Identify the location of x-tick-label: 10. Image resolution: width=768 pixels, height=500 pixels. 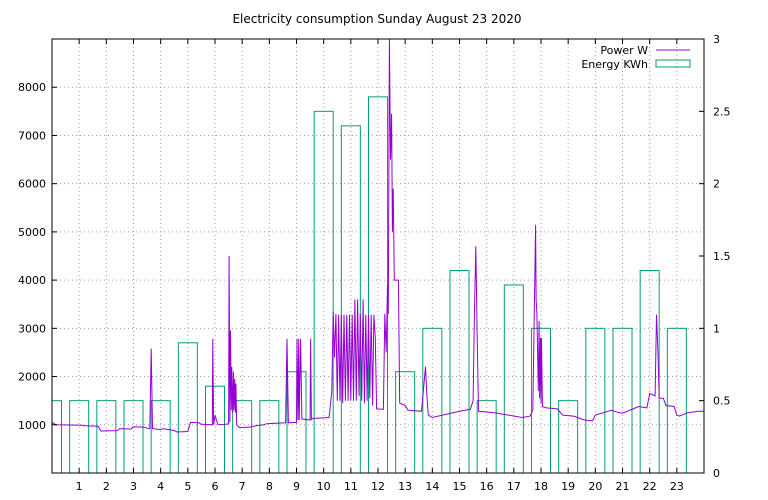
(324, 486).